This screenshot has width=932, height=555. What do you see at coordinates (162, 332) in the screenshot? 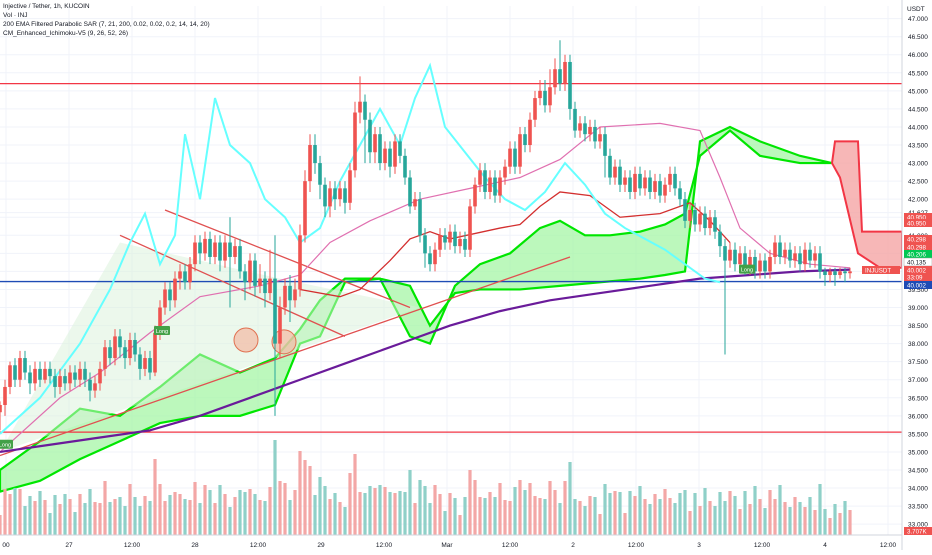
I see `long-marker-label: Long` at bounding box center [162, 332].